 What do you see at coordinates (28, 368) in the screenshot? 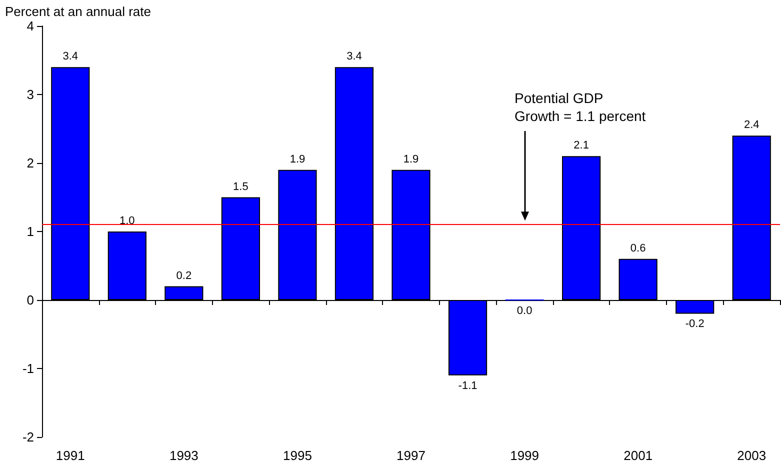
I see `y-tick-label: -1` at bounding box center [28, 368].